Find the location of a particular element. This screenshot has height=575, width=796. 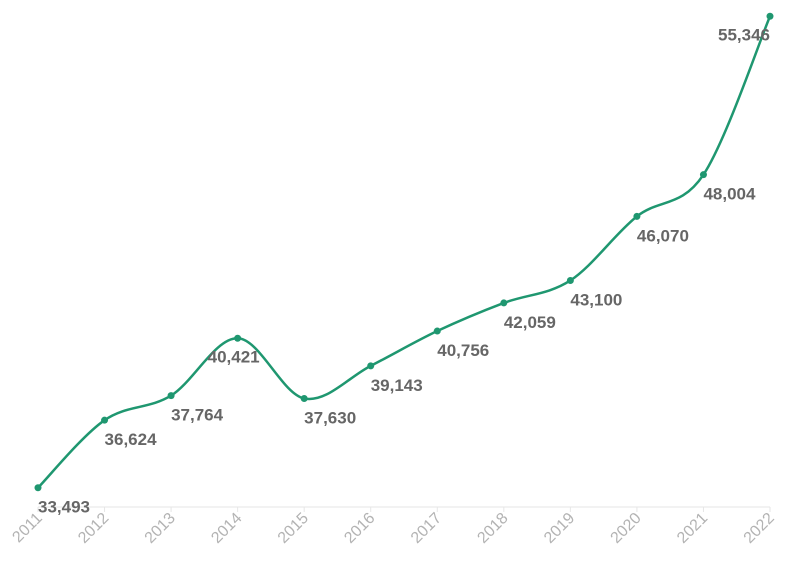

data-label-2016: 39,143 is located at coordinates (397, 385).